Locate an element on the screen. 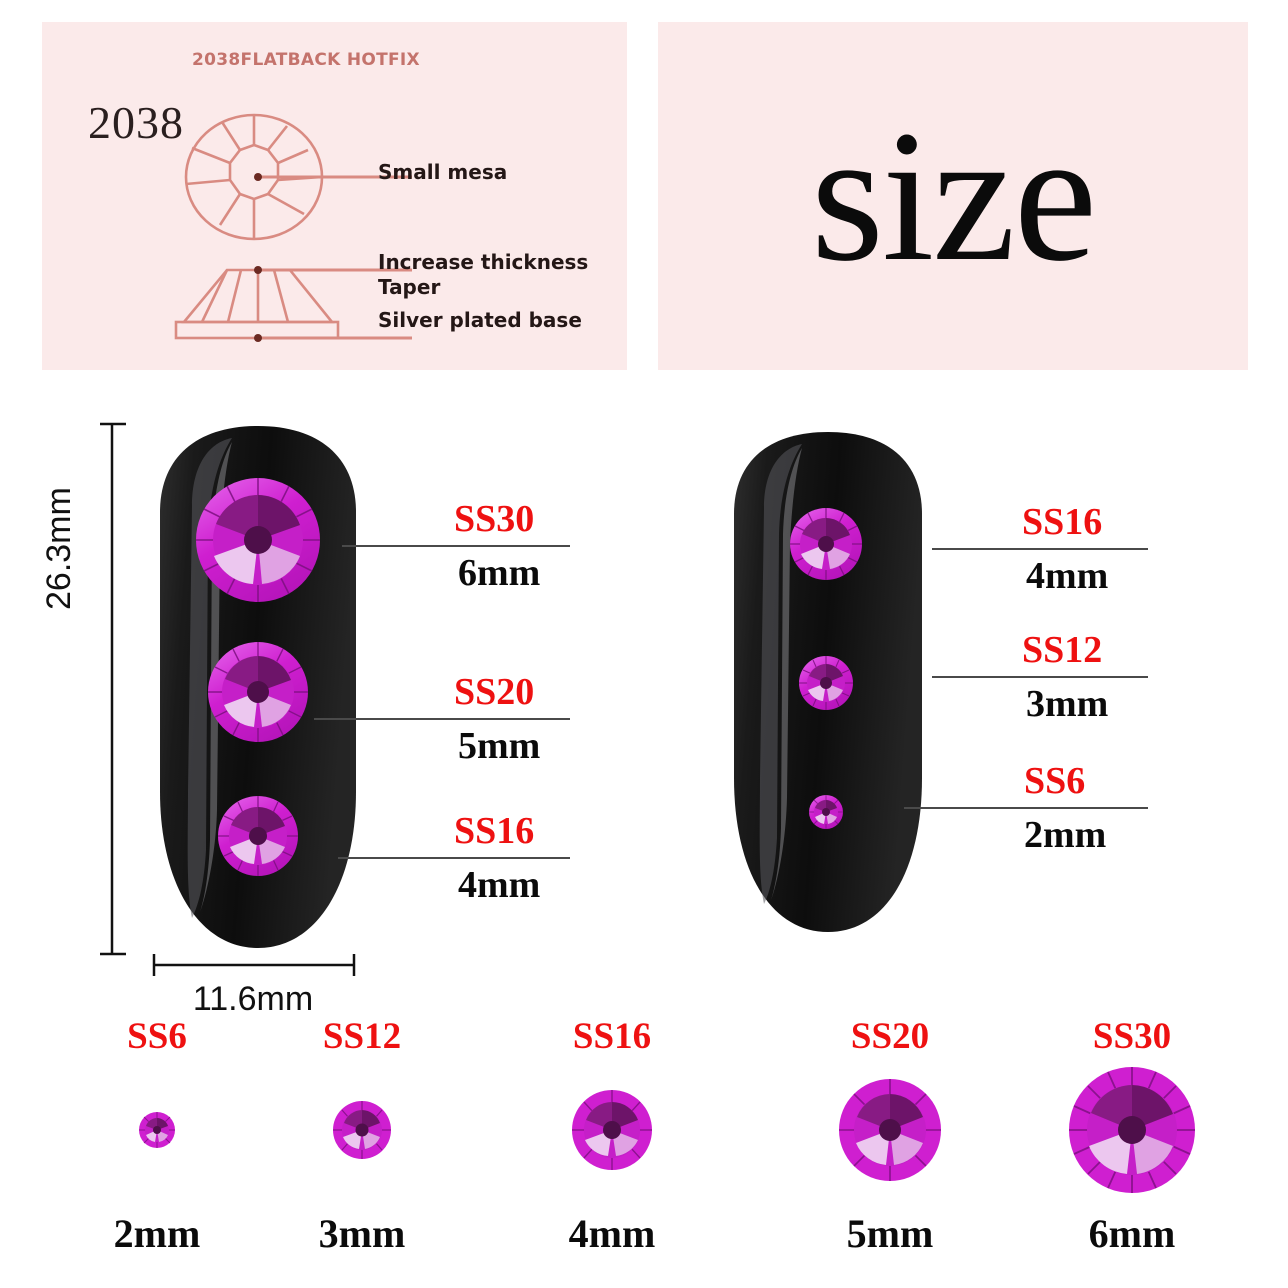 This screenshot has width=1288, height=1288. callout-mm-label: 3mm is located at coordinates (1067, 704).